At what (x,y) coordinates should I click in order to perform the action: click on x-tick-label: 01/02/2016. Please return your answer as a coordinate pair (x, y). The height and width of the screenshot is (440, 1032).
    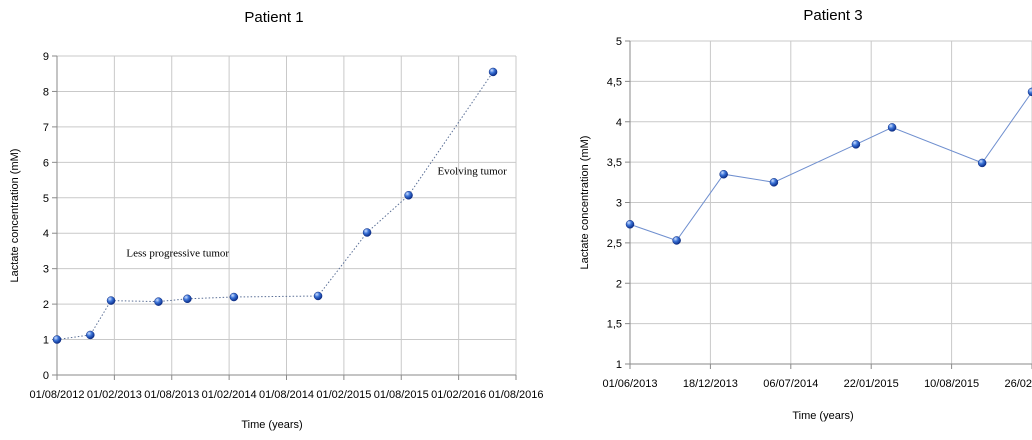
    Looking at the image, I should click on (458, 395).